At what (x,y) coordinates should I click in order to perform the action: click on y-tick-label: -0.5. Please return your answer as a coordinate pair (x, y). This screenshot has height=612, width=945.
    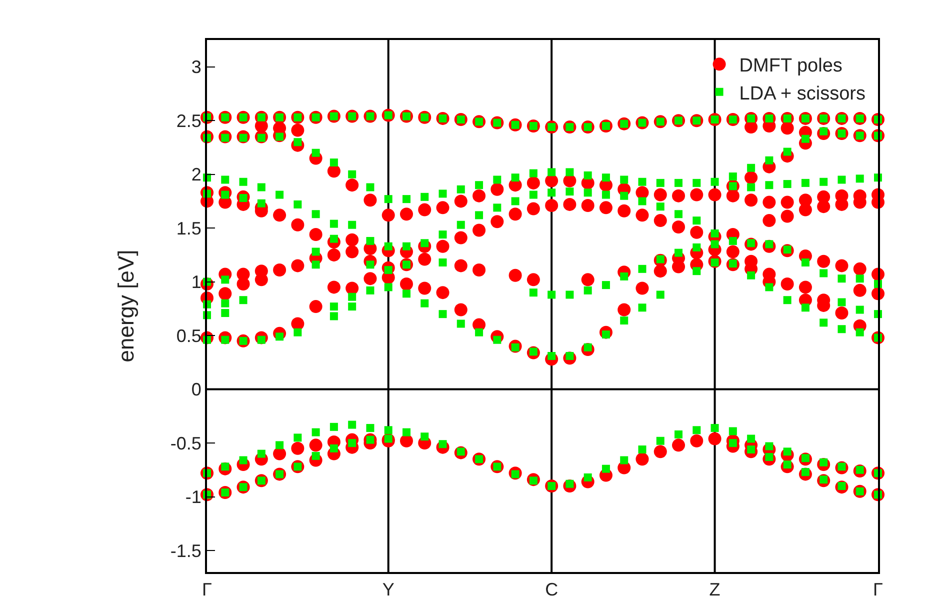
    Looking at the image, I should click on (186, 443).